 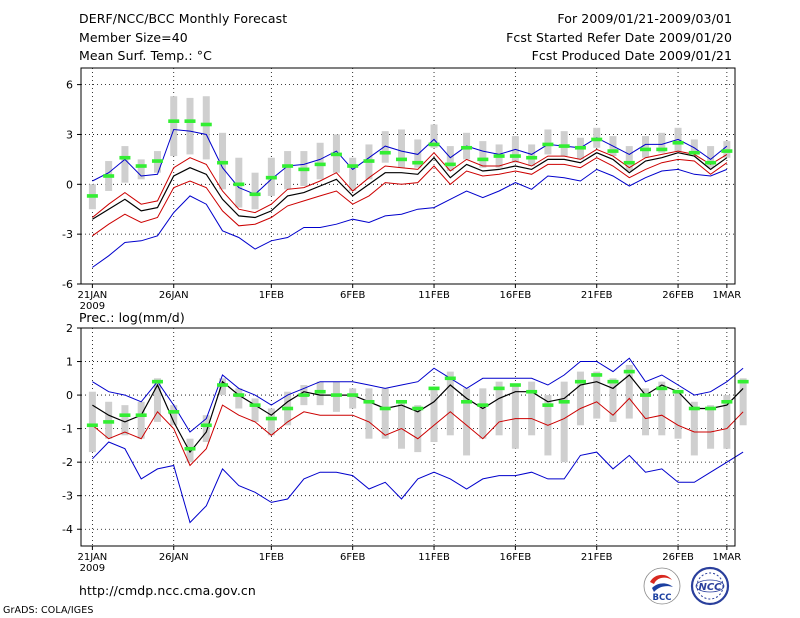 What do you see at coordinates (516, 295) in the screenshot?
I see `temp-xtick-label: 16FEB` at bounding box center [516, 295].